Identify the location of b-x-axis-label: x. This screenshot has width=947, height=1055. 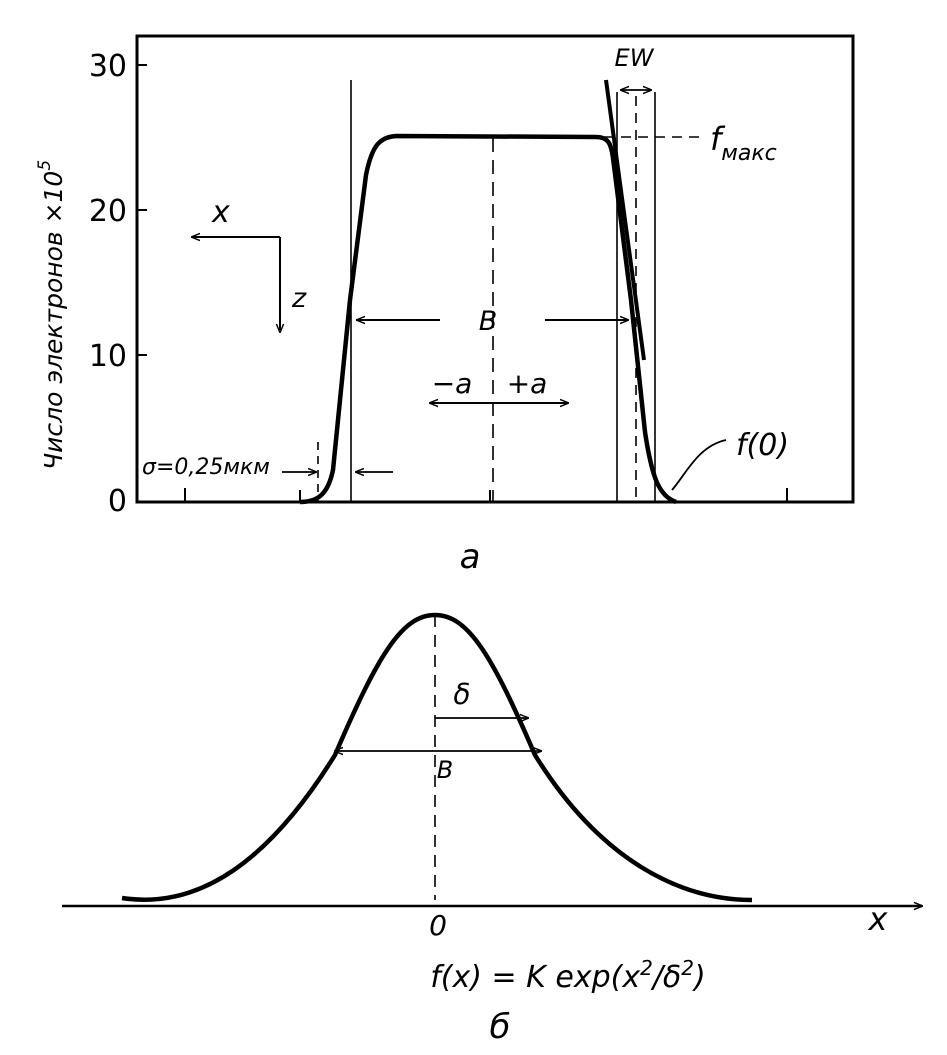
(878, 919).